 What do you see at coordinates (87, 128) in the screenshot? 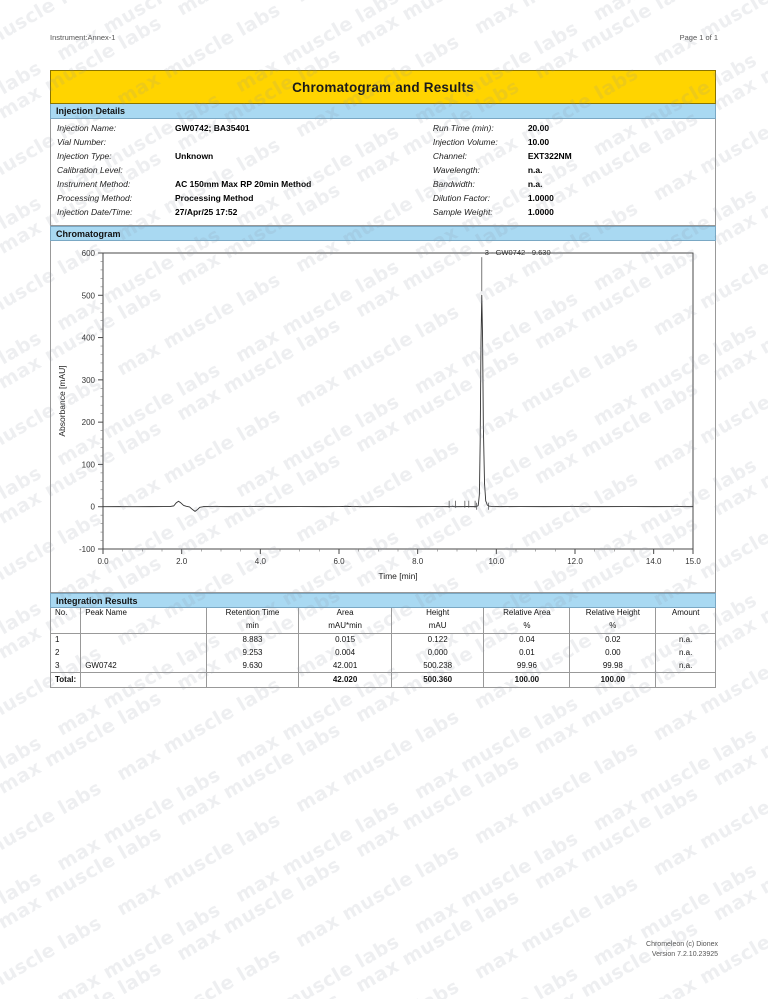
I see `injection-detail-label: Injection Name:` at bounding box center [87, 128].